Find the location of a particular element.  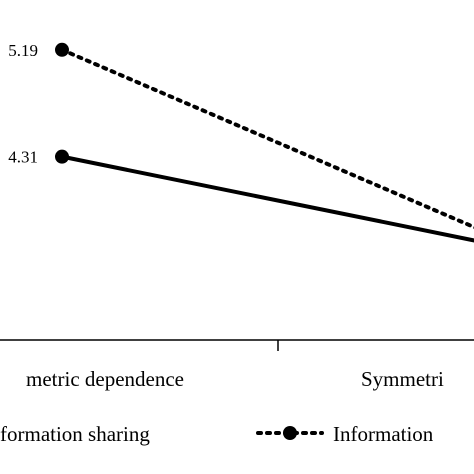

data-label-formation-sharing: 4.31 is located at coordinates (23, 157).